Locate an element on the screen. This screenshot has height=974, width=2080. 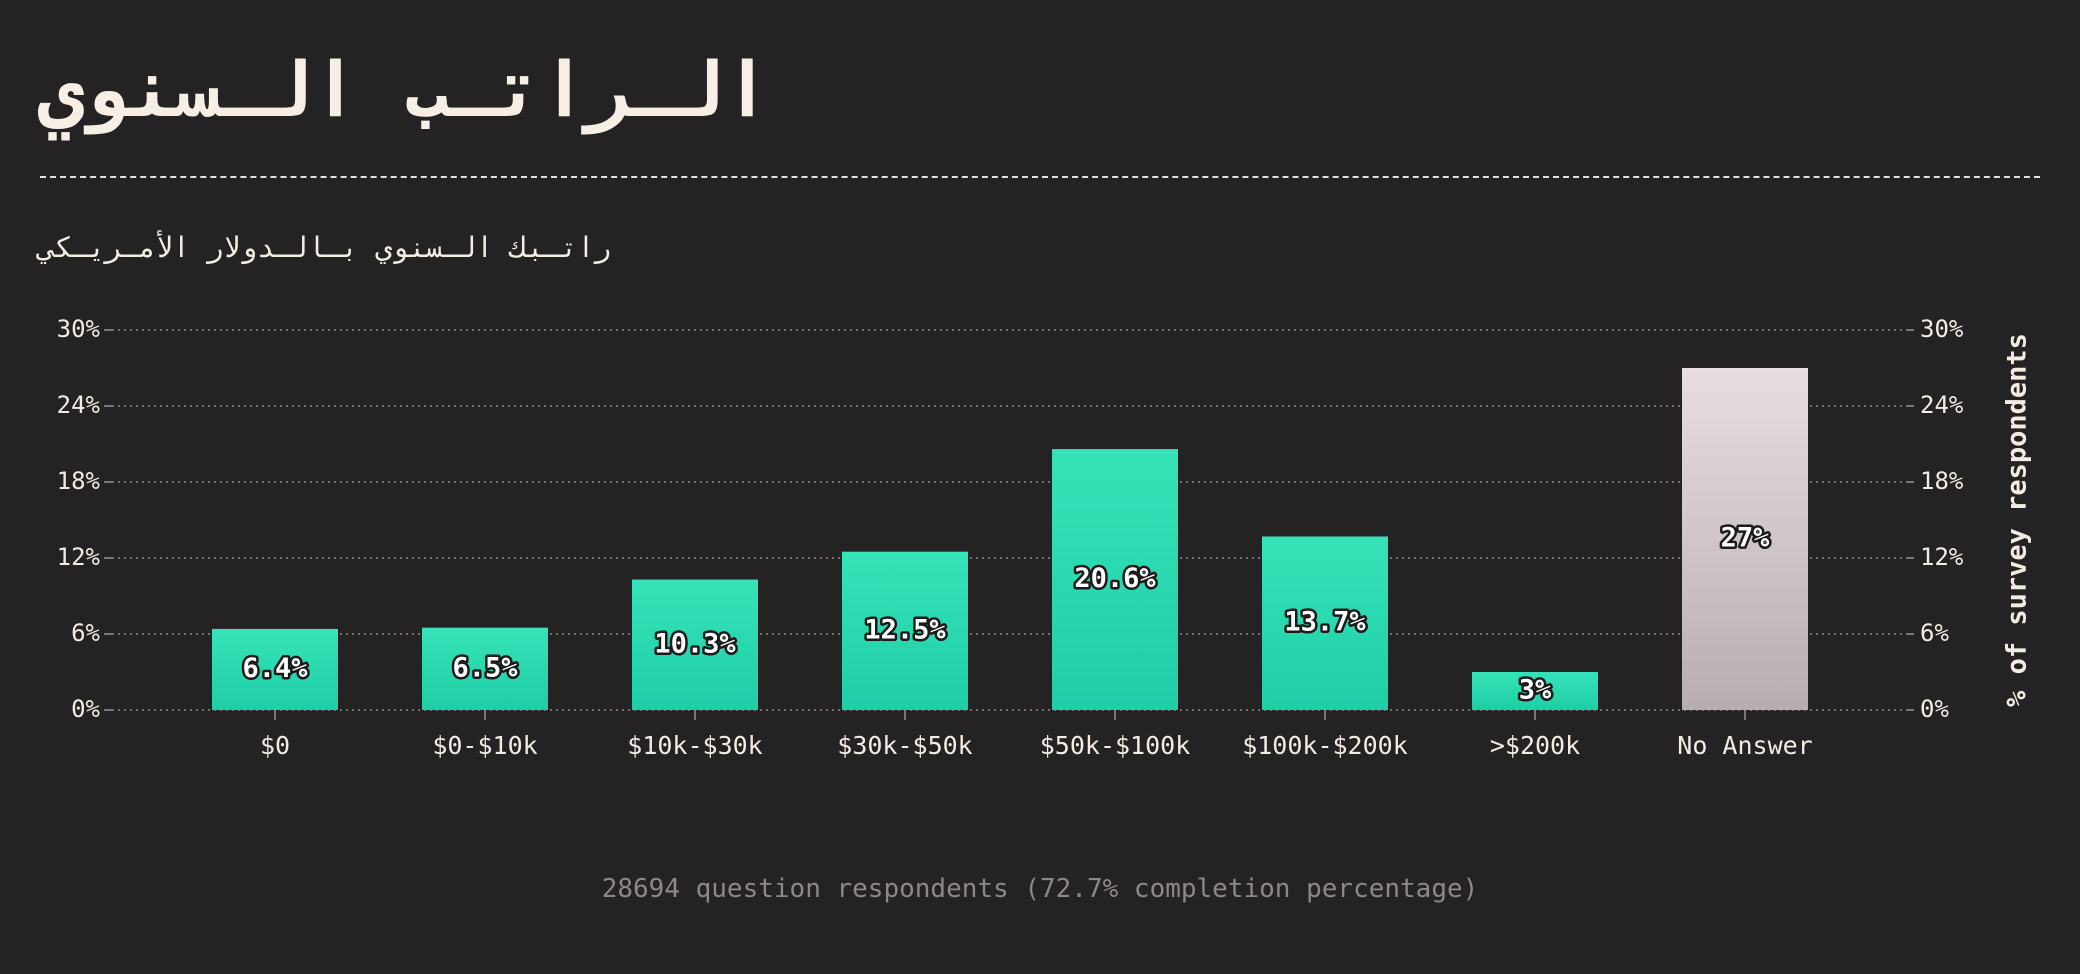
y-tick-label-left: 12% is located at coordinates (79, 557).